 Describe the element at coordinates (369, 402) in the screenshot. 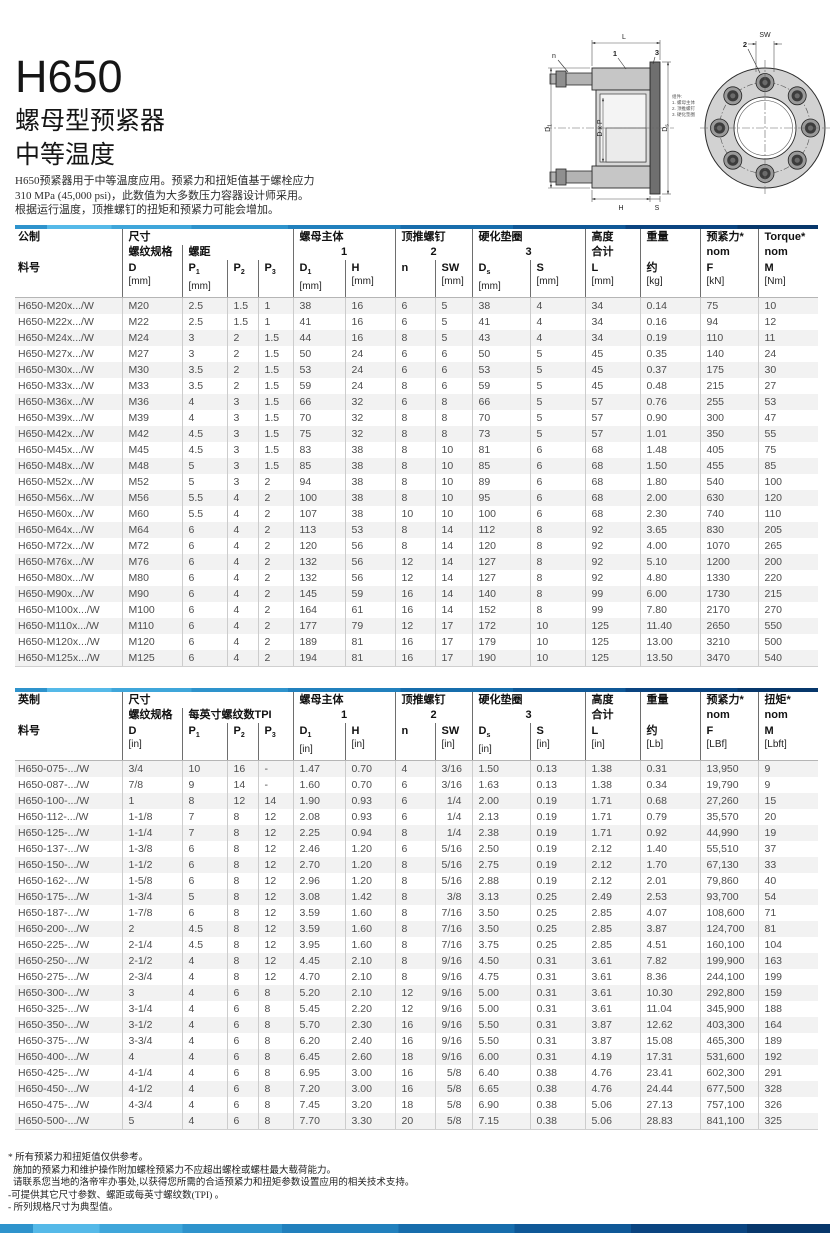

I see `value-cell: 32` at that location.